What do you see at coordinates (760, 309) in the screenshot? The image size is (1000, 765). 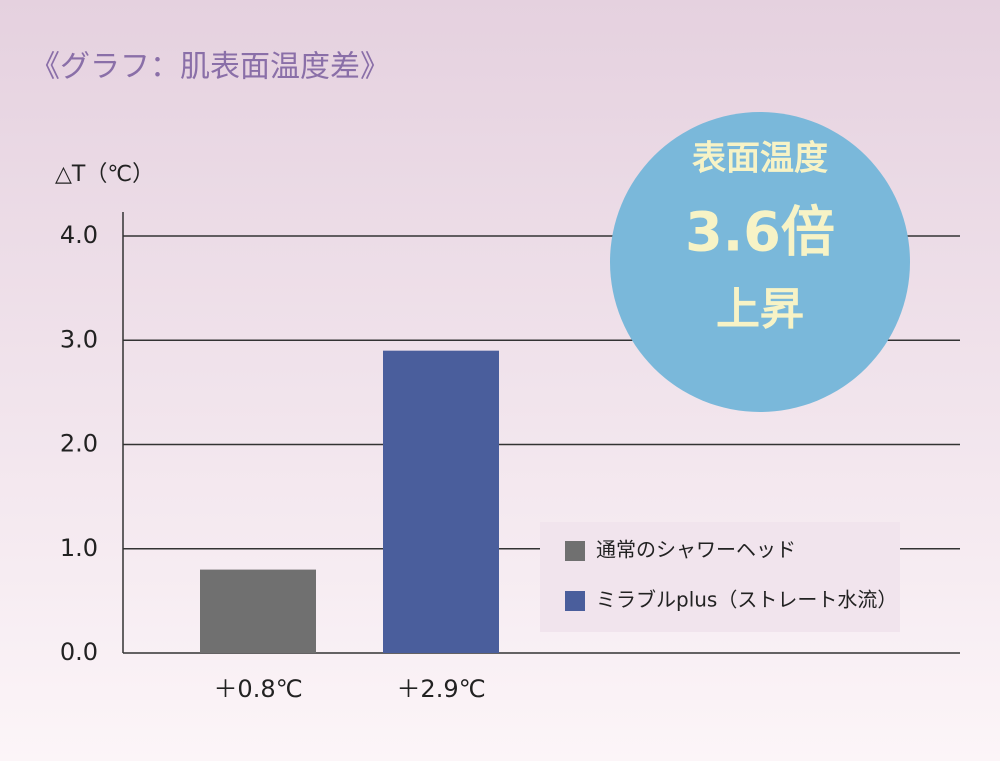 I see `badge-text: 上昇` at bounding box center [760, 309].